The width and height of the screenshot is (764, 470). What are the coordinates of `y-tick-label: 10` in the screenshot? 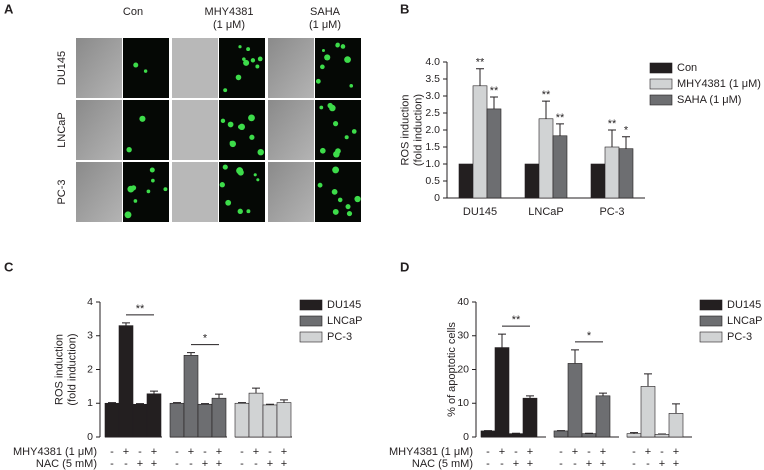 It's located at (463, 403).